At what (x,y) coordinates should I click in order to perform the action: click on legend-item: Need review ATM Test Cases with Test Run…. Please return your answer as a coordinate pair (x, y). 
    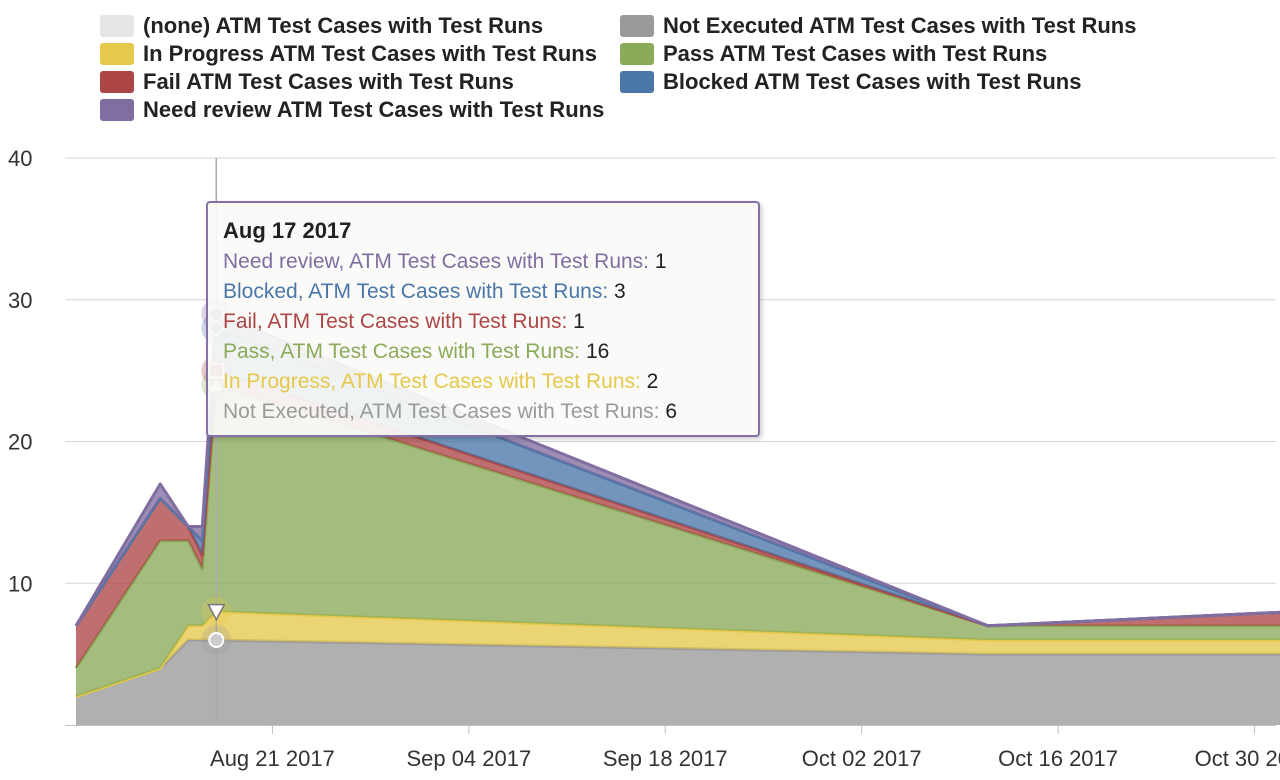
    Looking at the image, I should click on (352, 110).